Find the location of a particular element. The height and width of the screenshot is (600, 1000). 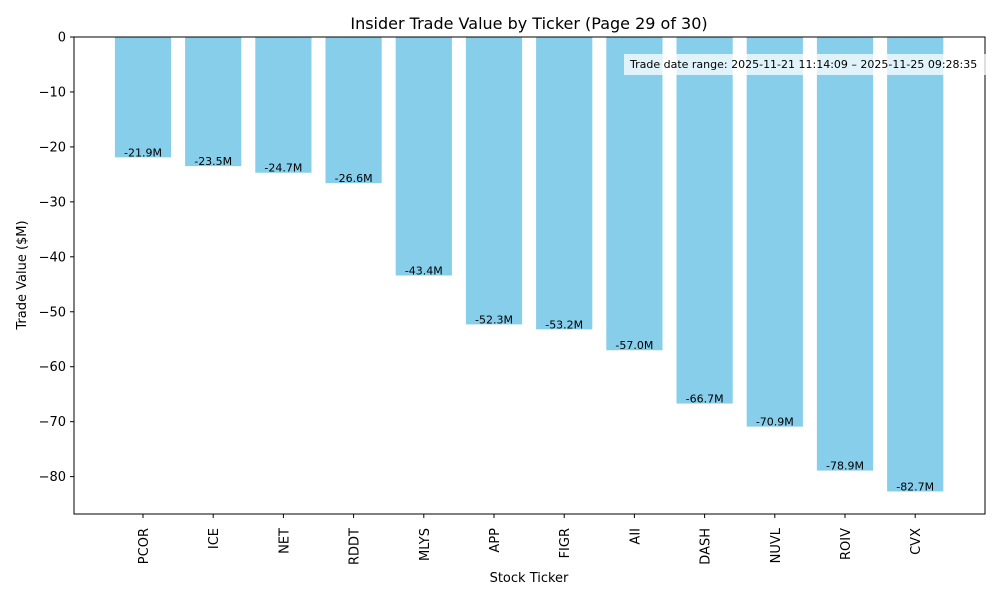

x-tick-label-aii: AII is located at coordinates (635, 536).